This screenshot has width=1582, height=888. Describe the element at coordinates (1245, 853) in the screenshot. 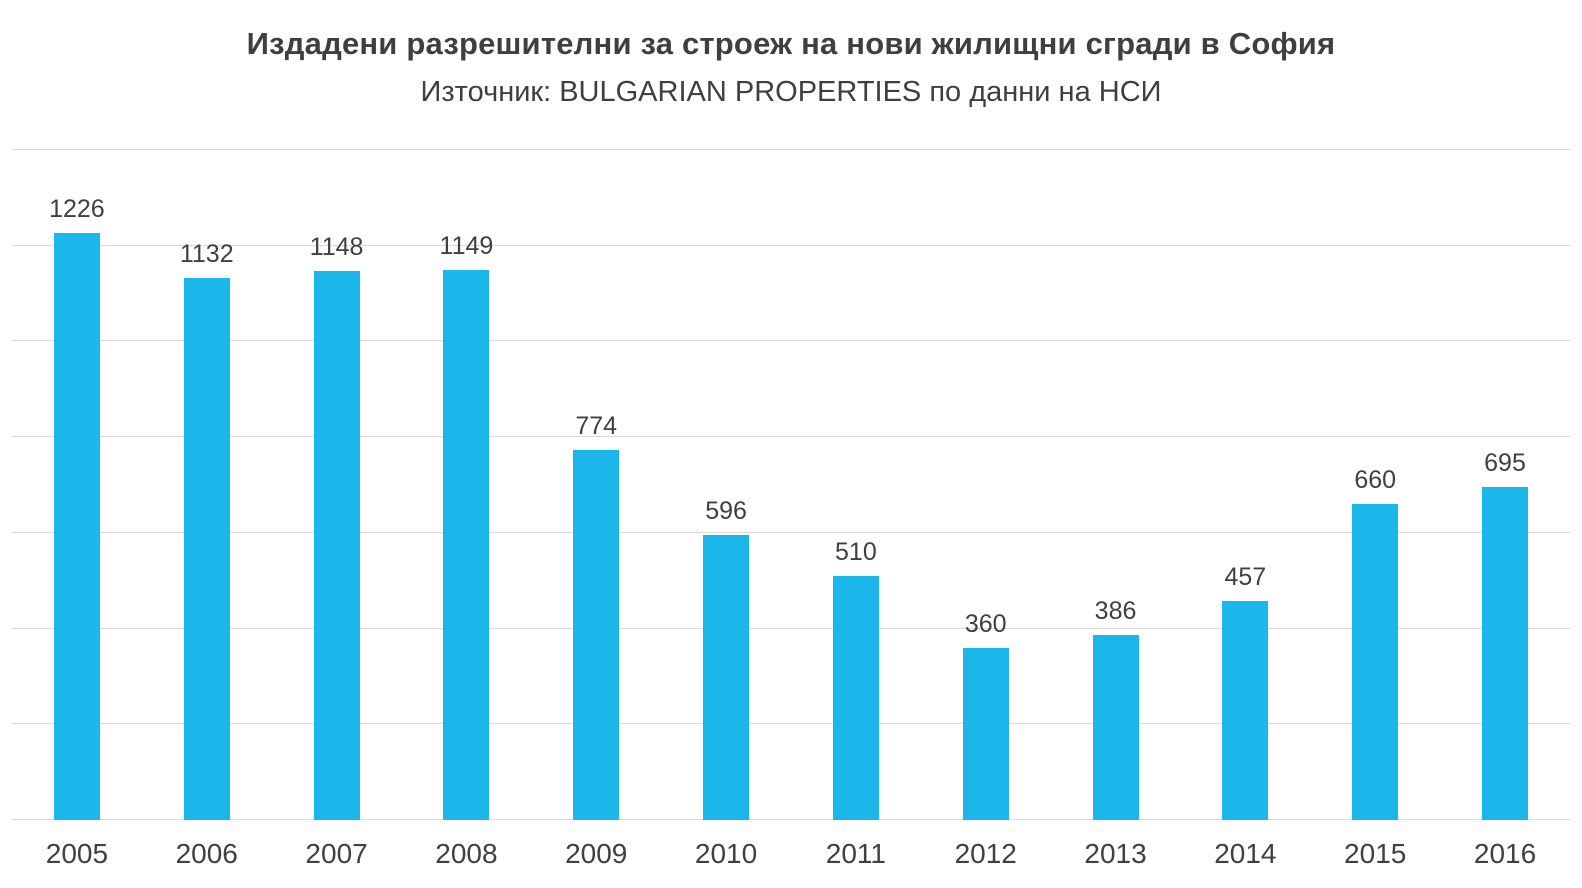

I see `x-axis-label: 2014` at that location.